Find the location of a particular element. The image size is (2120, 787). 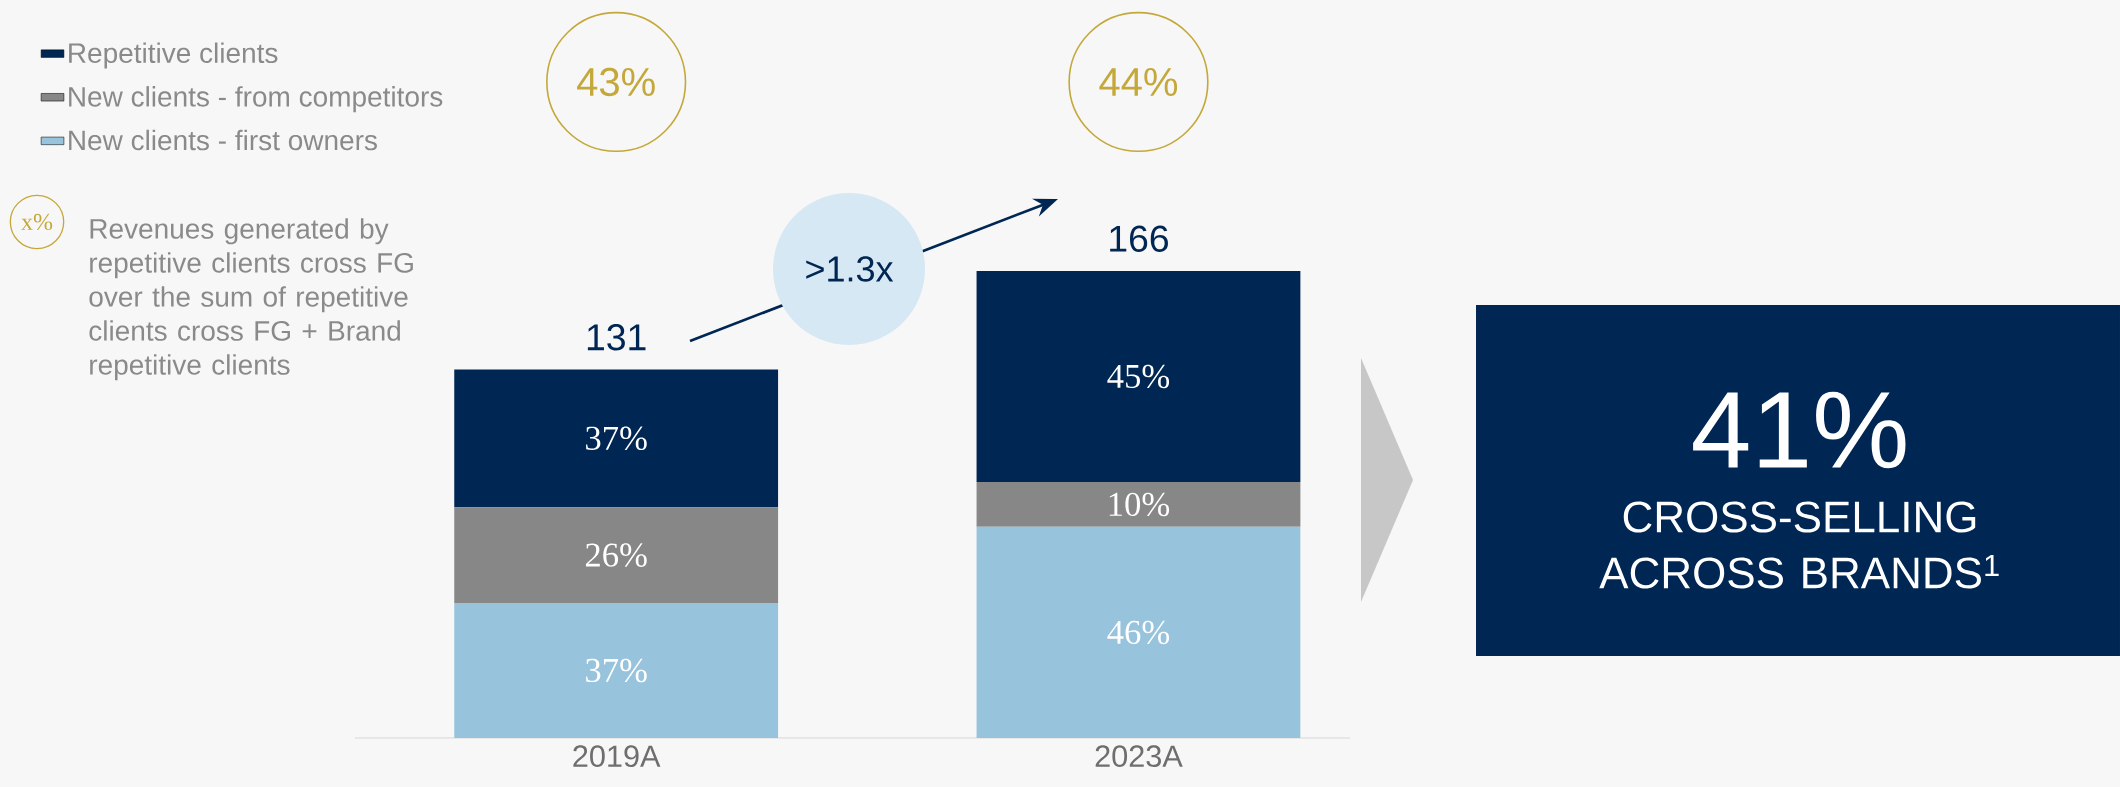

annotation: 10% is located at coordinates (1139, 504).